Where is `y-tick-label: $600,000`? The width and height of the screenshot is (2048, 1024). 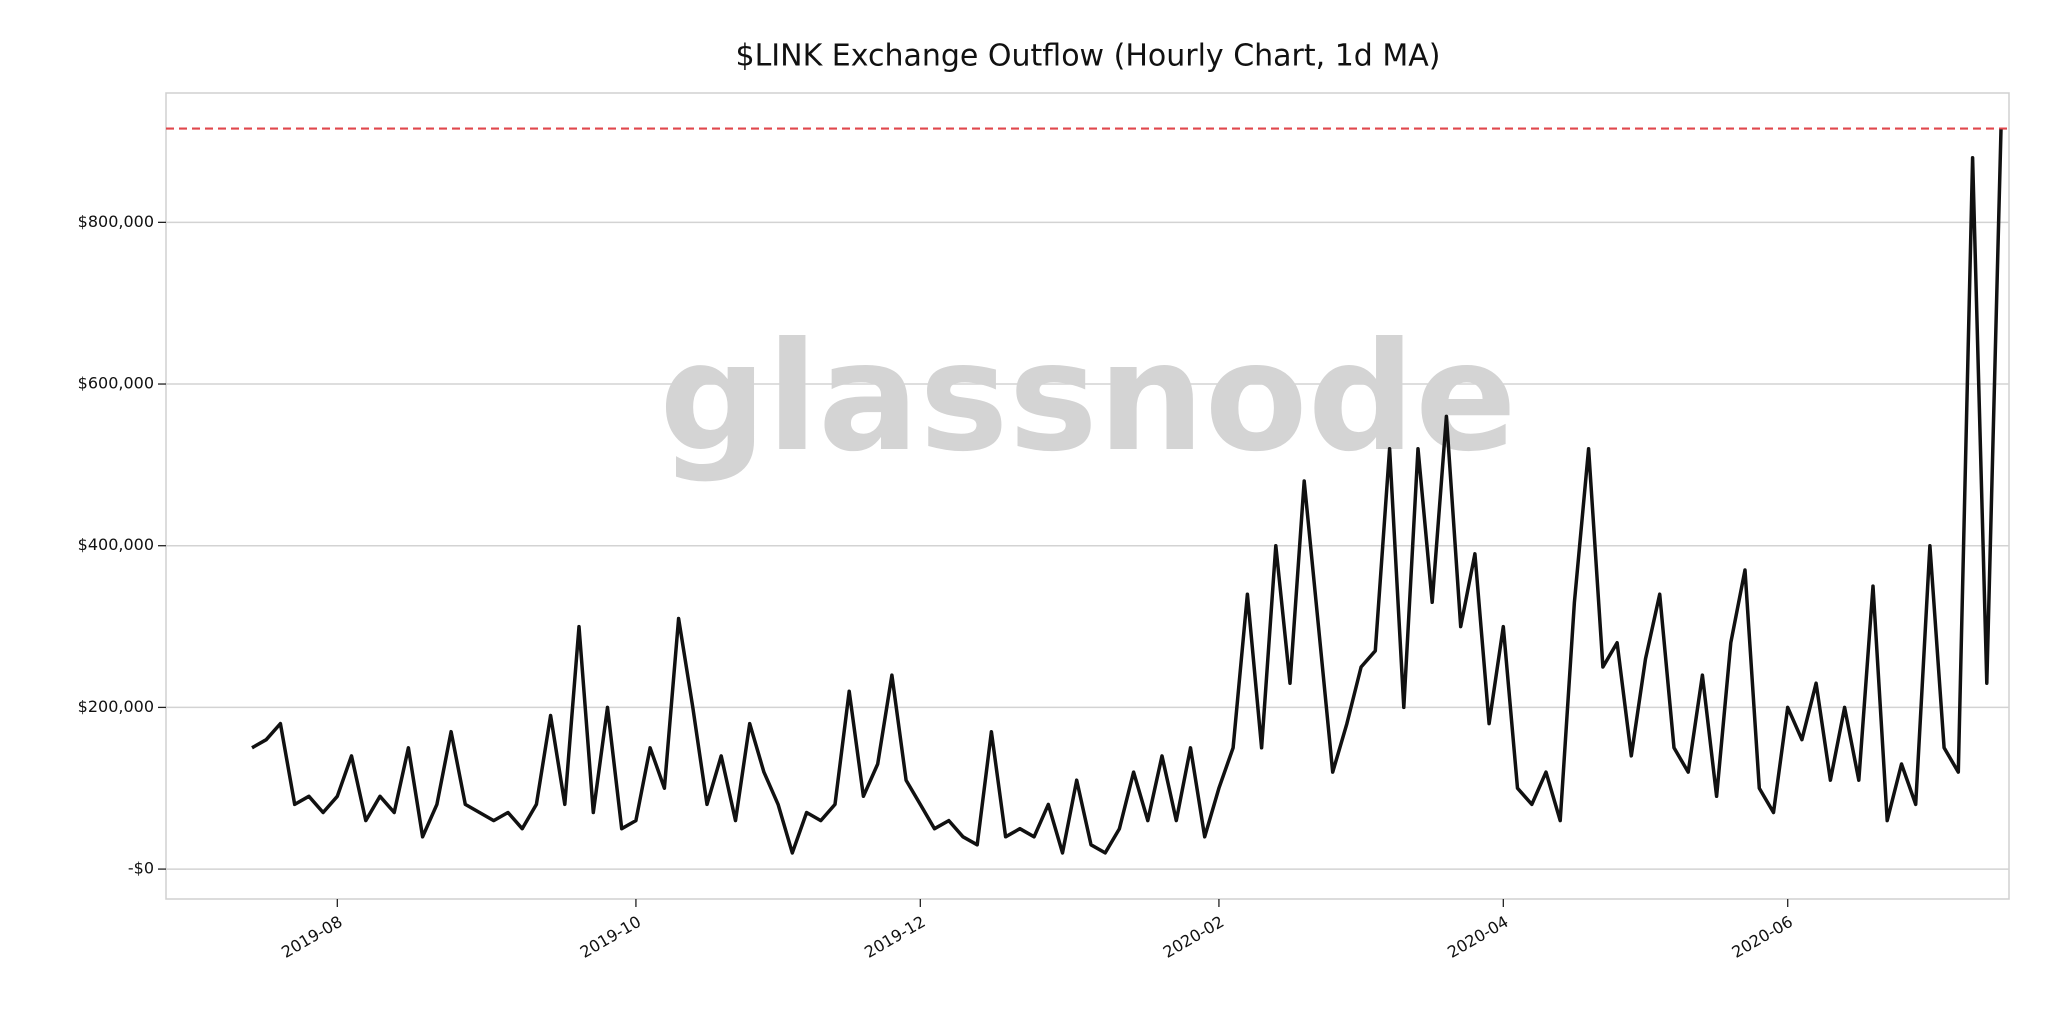 y-tick-label: $600,000 is located at coordinates (116, 383).